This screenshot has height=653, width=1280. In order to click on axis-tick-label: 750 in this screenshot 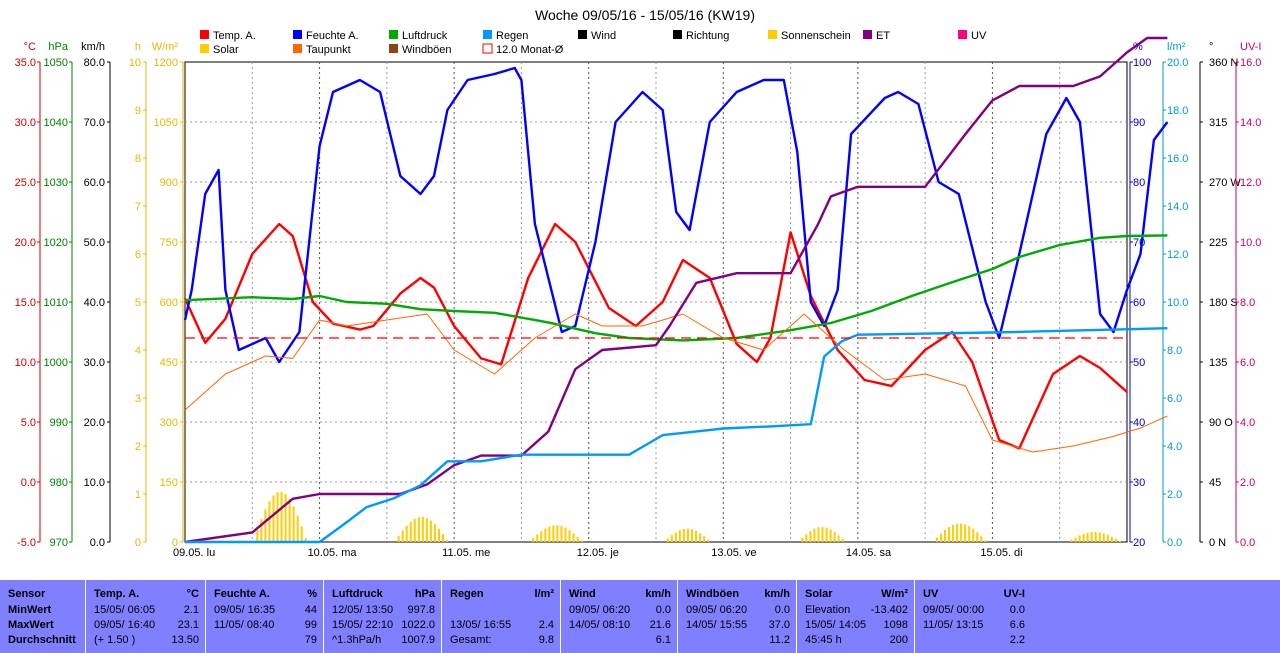, I will do `click(169, 243)`.